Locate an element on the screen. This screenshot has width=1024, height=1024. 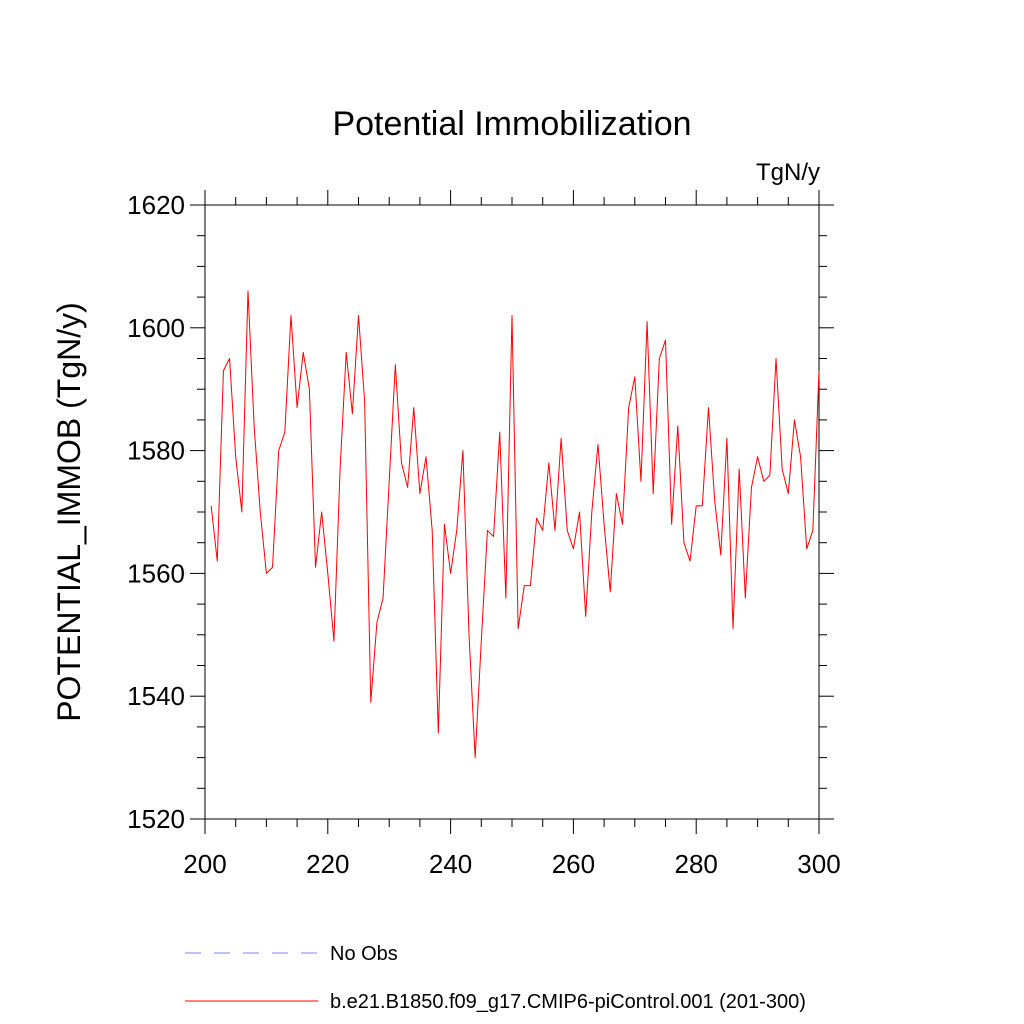
x-tick-label: 300 is located at coordinates (818, 864).